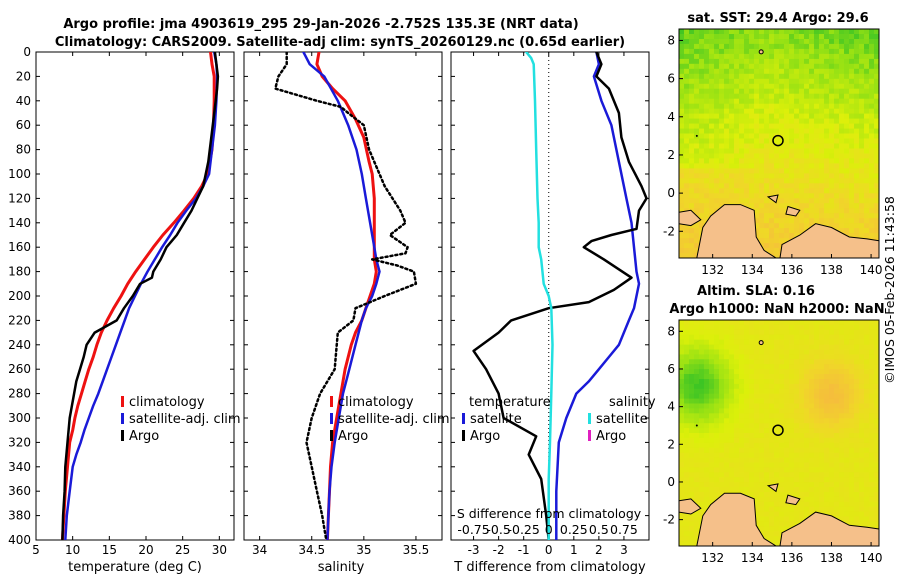 The width and height of the screenshot is (900, 580). I want to click on palau-island, so click(761, 343).